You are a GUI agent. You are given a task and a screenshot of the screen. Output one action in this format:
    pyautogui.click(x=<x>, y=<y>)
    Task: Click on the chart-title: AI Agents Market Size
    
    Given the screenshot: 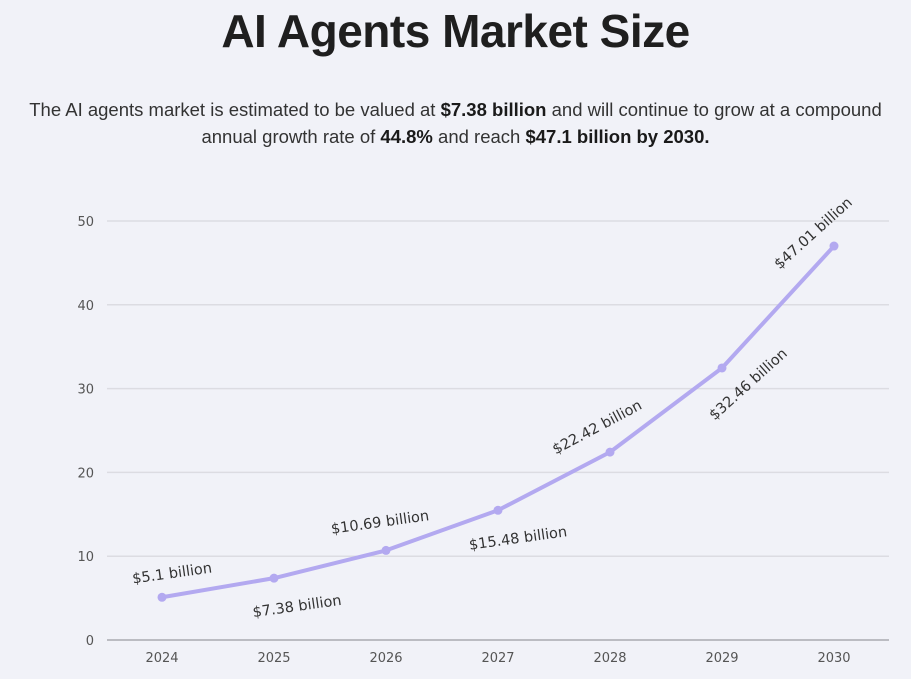 What is the action you would take?
    pyautogui.click(x=455, y=31)
    